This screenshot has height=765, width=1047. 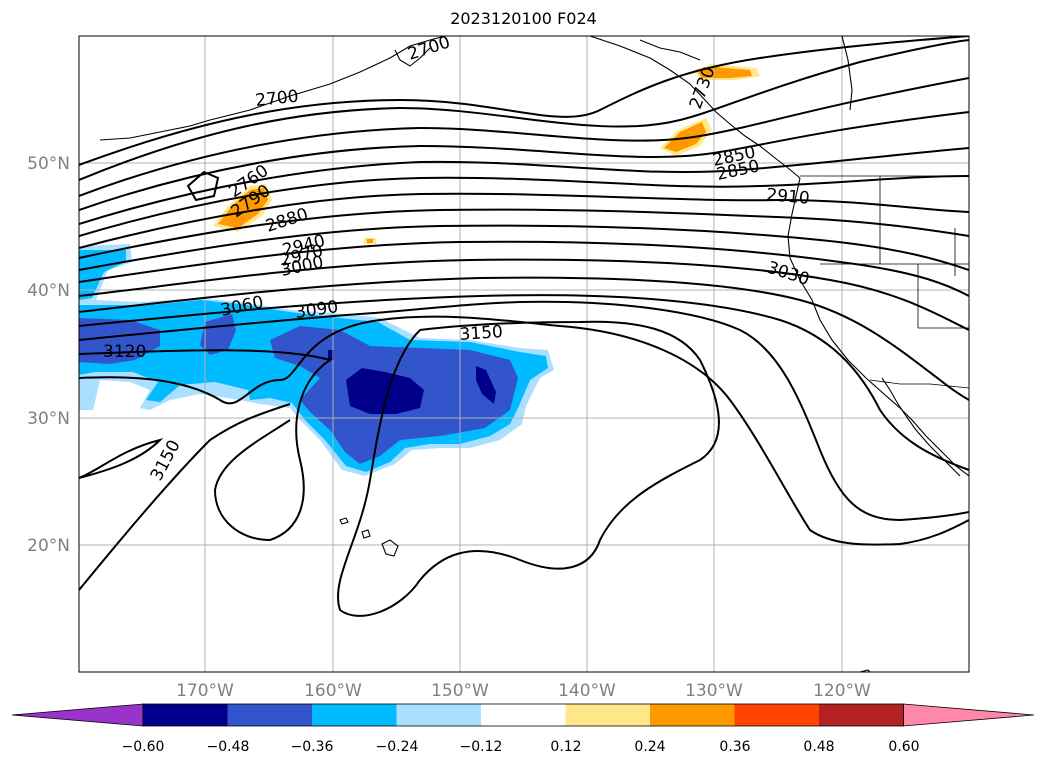 I want to click on contour-label: 3120, so click(x=124, y=352).